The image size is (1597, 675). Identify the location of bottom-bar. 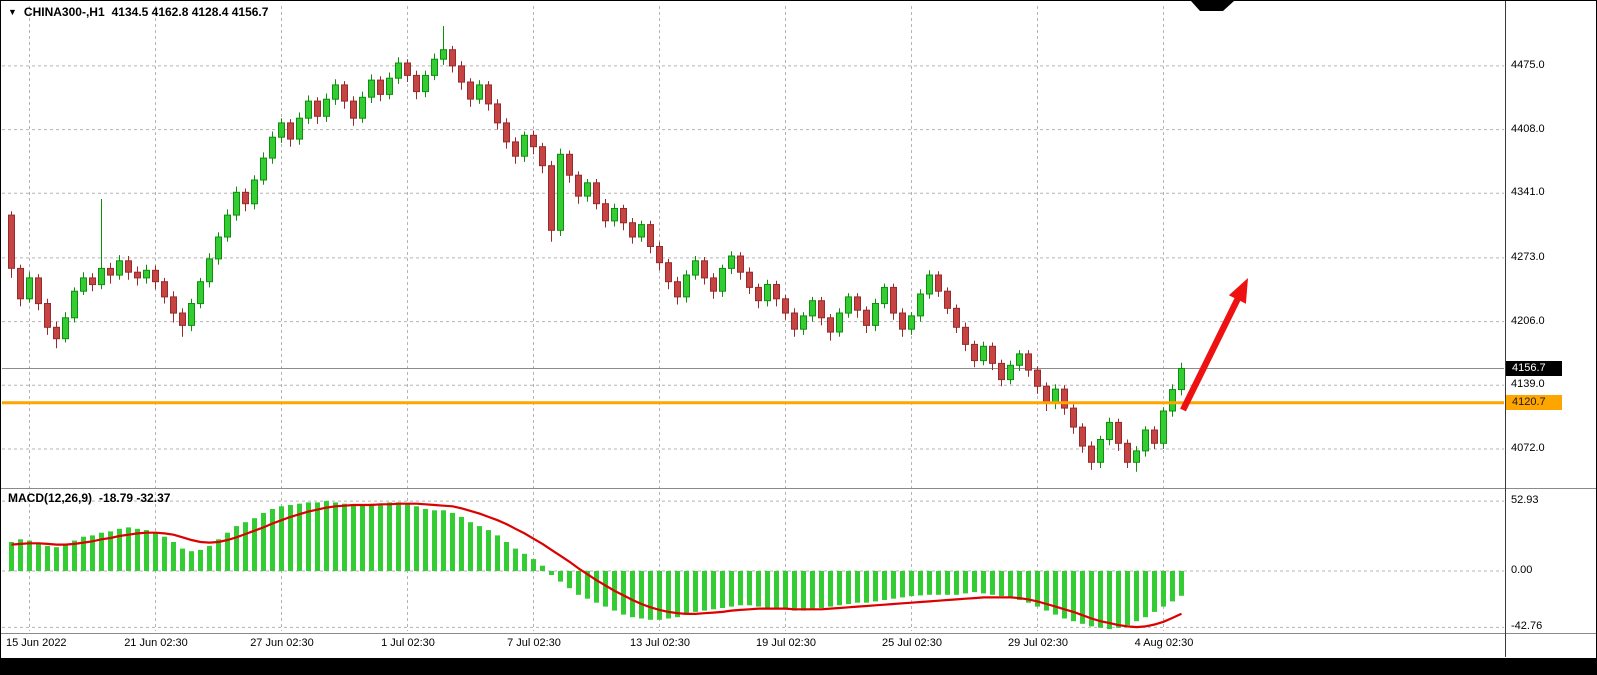
(798, 666).